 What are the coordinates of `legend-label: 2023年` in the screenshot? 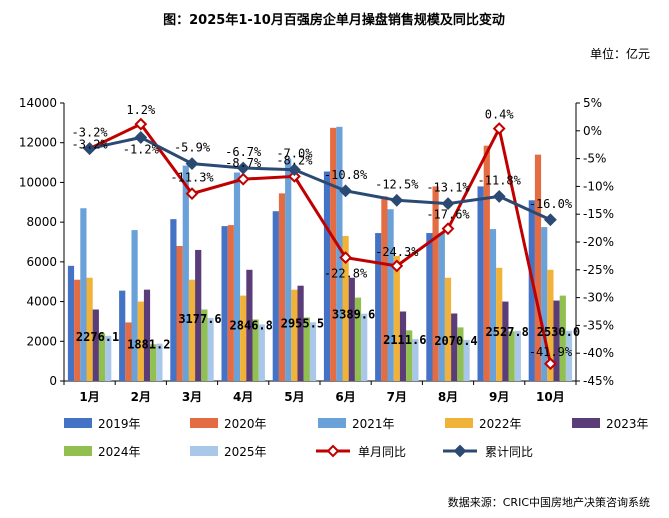 It's located at (627, 424).